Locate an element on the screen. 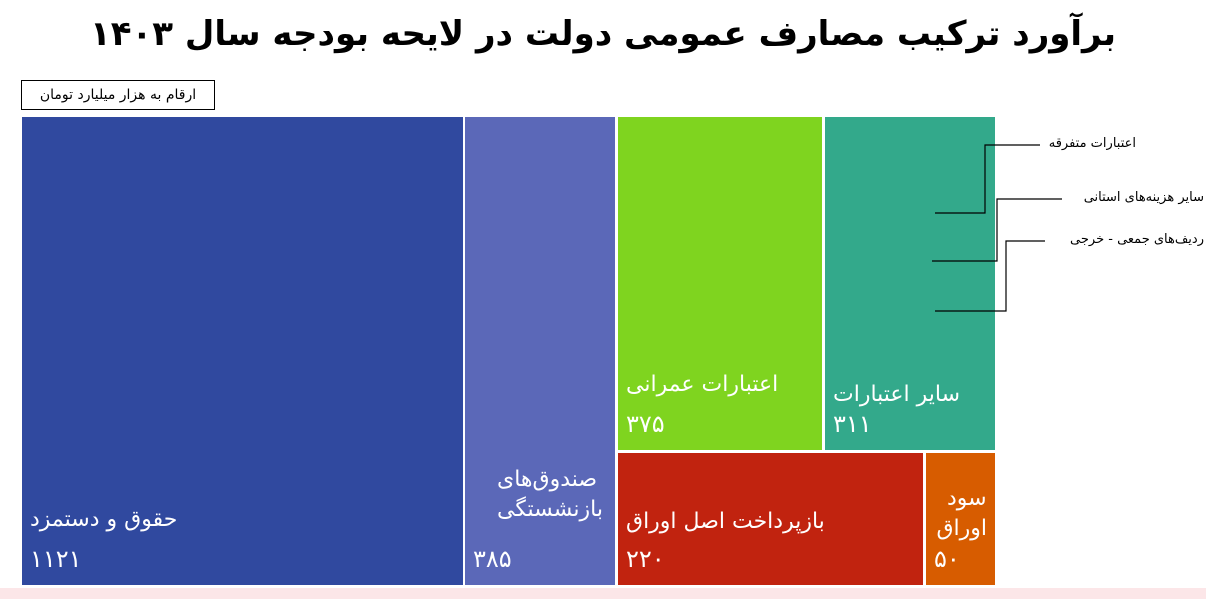  tile-label: بازپرداخت اصل اوراق is located at coordinates (725, 521).